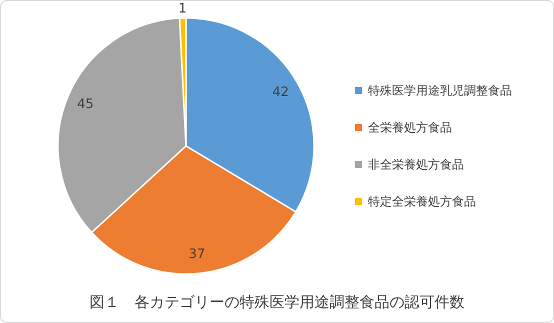  Describe the element at coordinates (416, 165) in the screenshot. I see `legend-label: 非全栄養処方食品` at that location.